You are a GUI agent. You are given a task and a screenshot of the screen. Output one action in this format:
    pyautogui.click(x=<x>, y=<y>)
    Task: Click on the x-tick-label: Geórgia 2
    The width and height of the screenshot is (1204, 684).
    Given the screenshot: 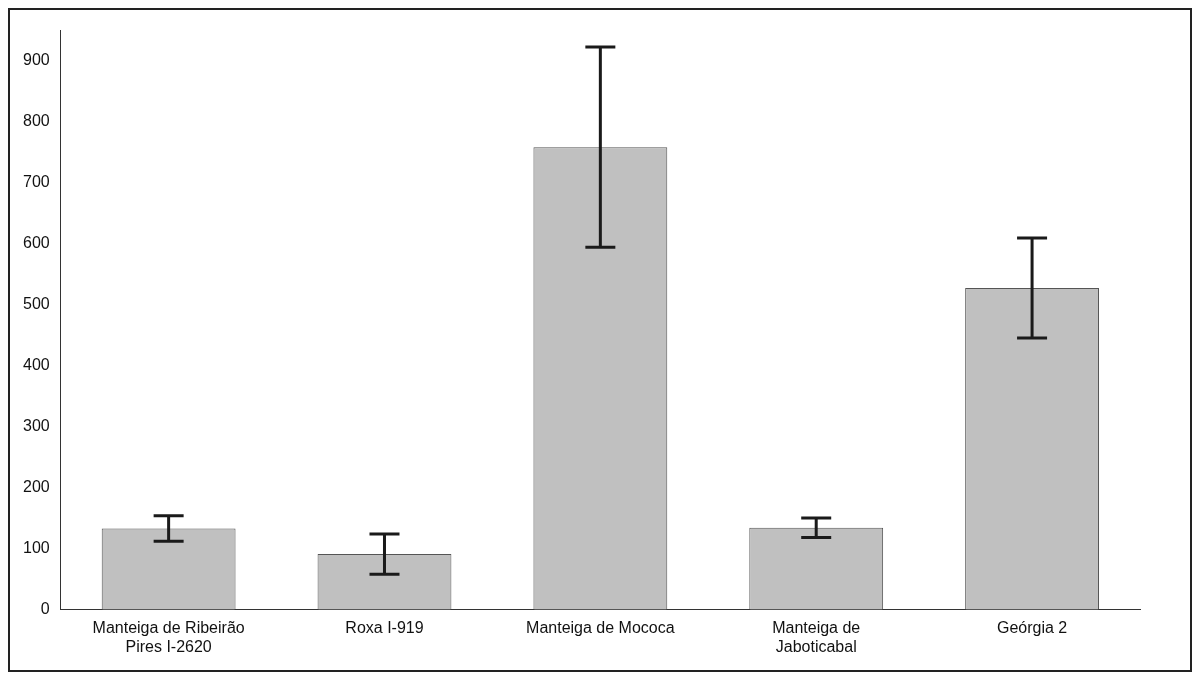 What is the action you would take?
    pyautogui.click(x=1032, y=627)
    